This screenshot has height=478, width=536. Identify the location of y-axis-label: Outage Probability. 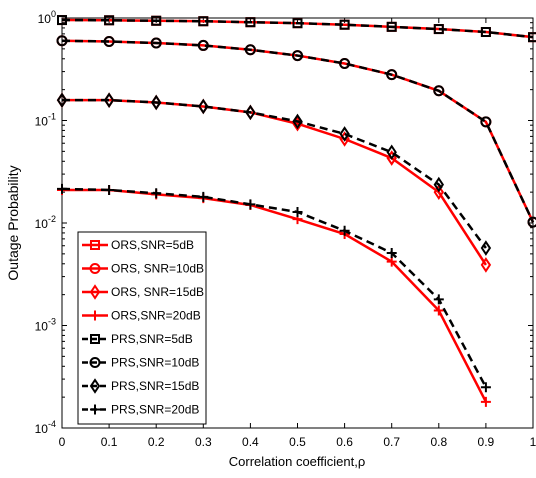
(13, 222).